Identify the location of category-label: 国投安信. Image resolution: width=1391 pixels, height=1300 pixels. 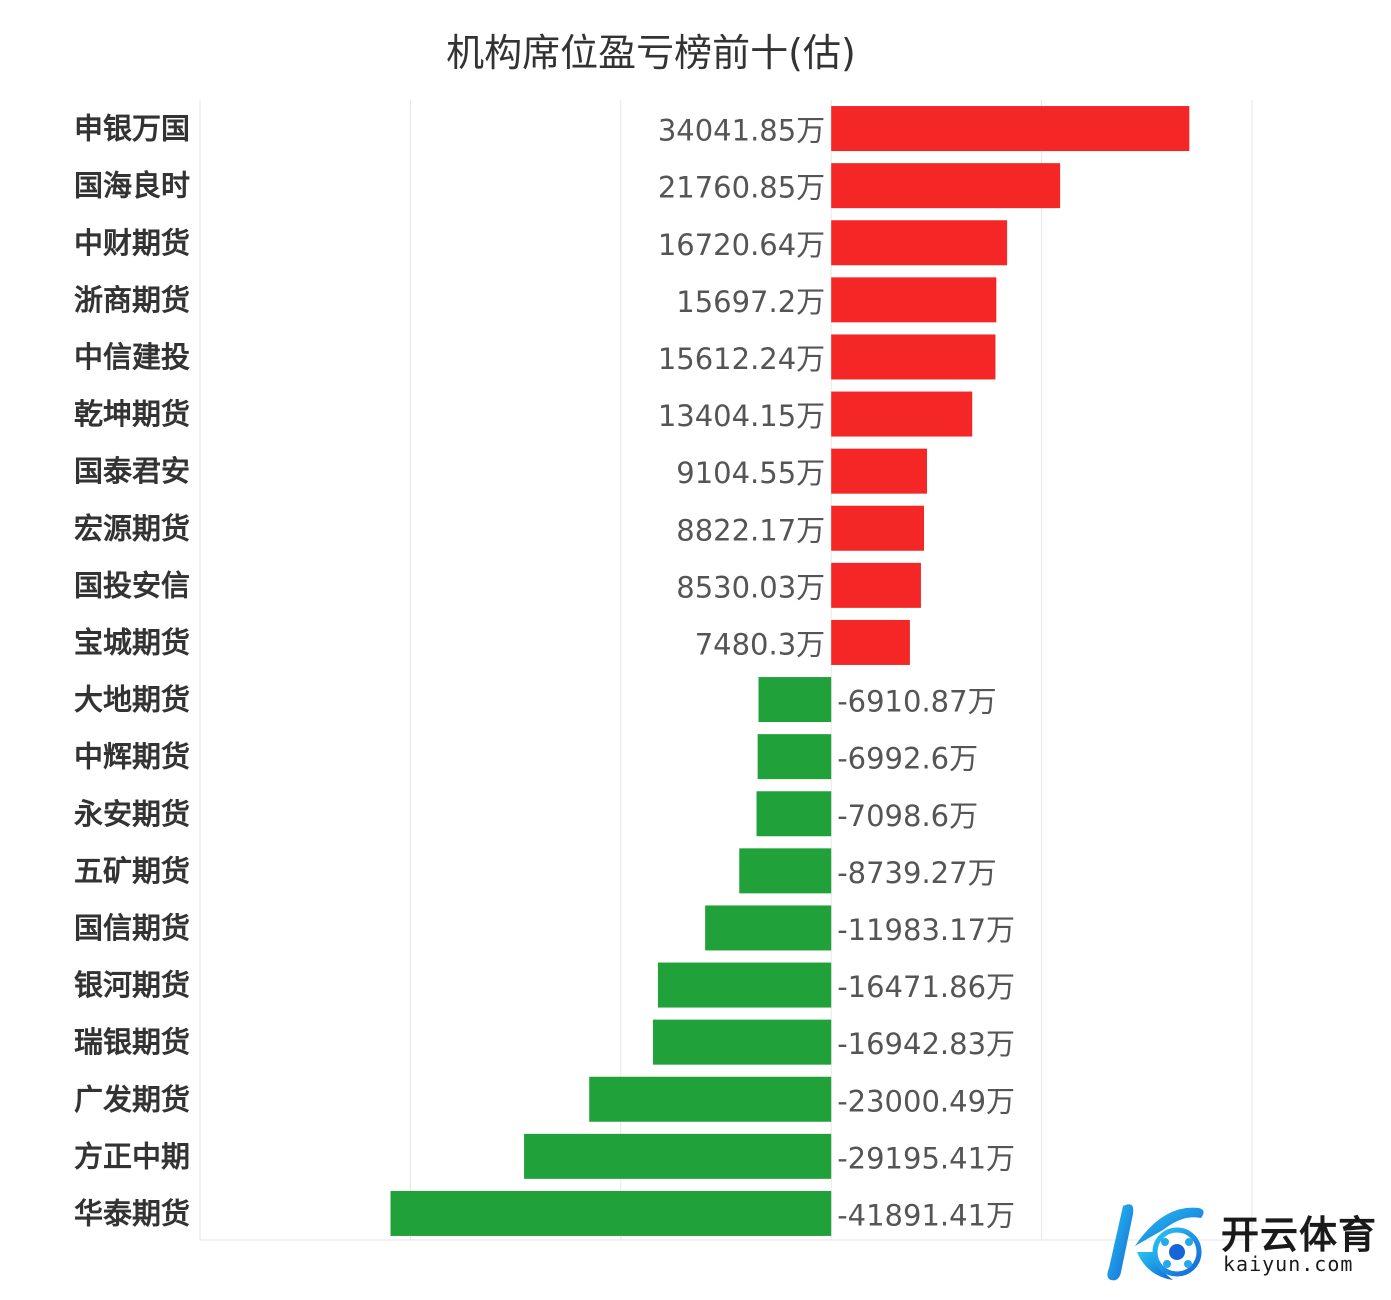
(132, 585).